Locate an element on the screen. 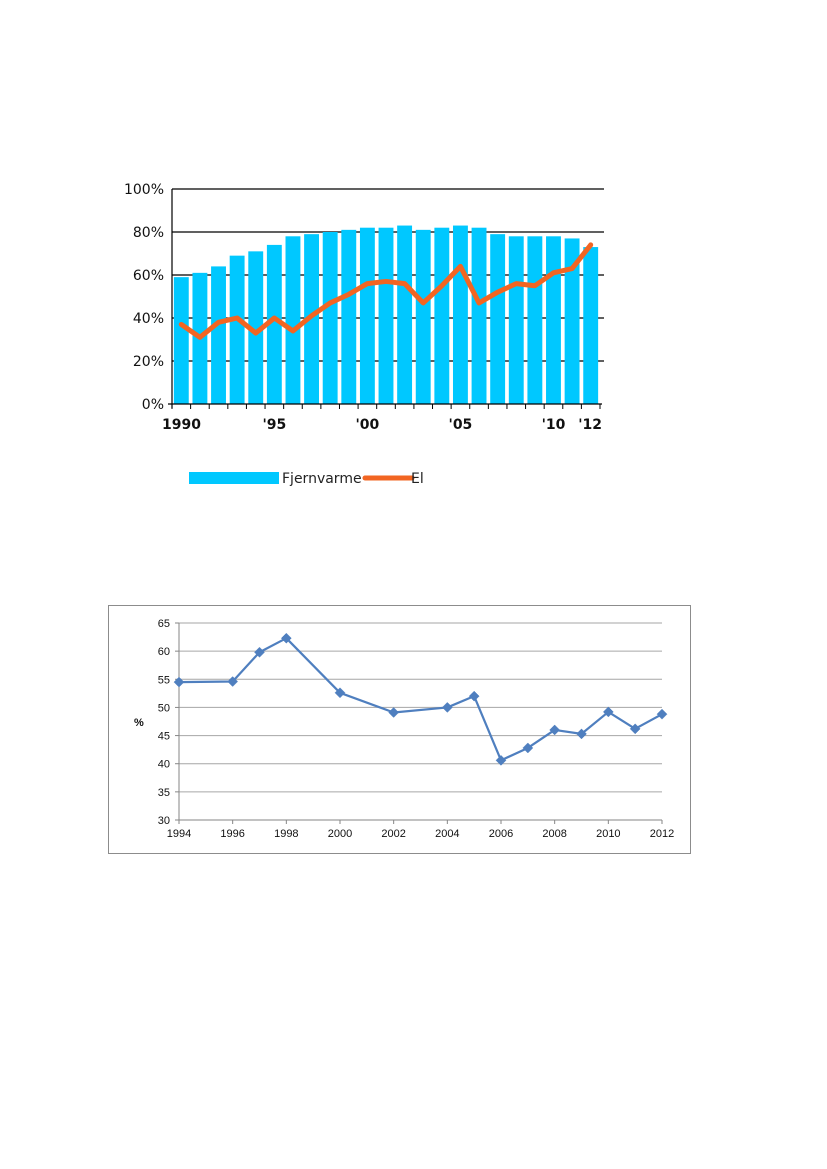  c1-line is located at coordinates (386, 291).